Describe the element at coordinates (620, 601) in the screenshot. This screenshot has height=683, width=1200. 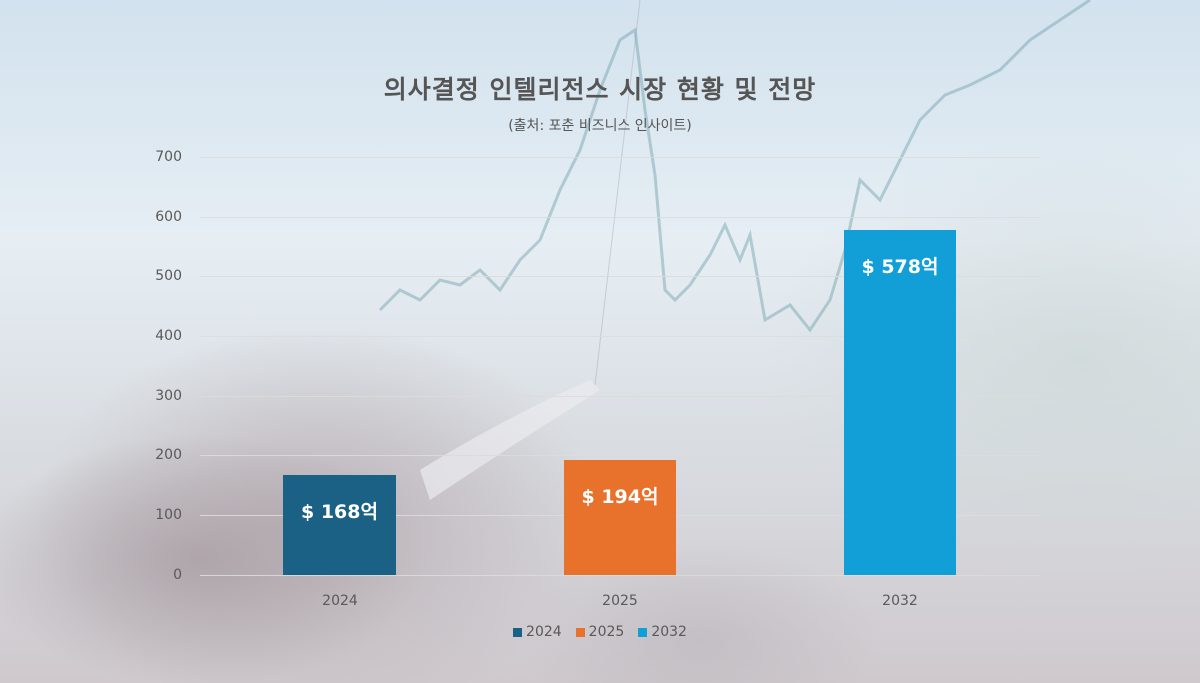
I see `x-tick-2025: 2025` at that location.